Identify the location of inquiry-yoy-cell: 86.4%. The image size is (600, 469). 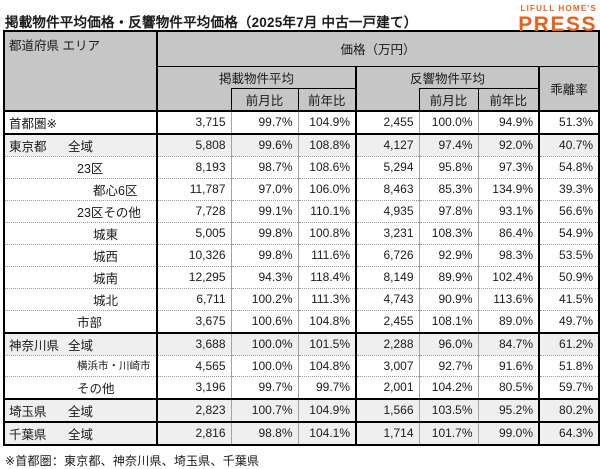
(509, 232).